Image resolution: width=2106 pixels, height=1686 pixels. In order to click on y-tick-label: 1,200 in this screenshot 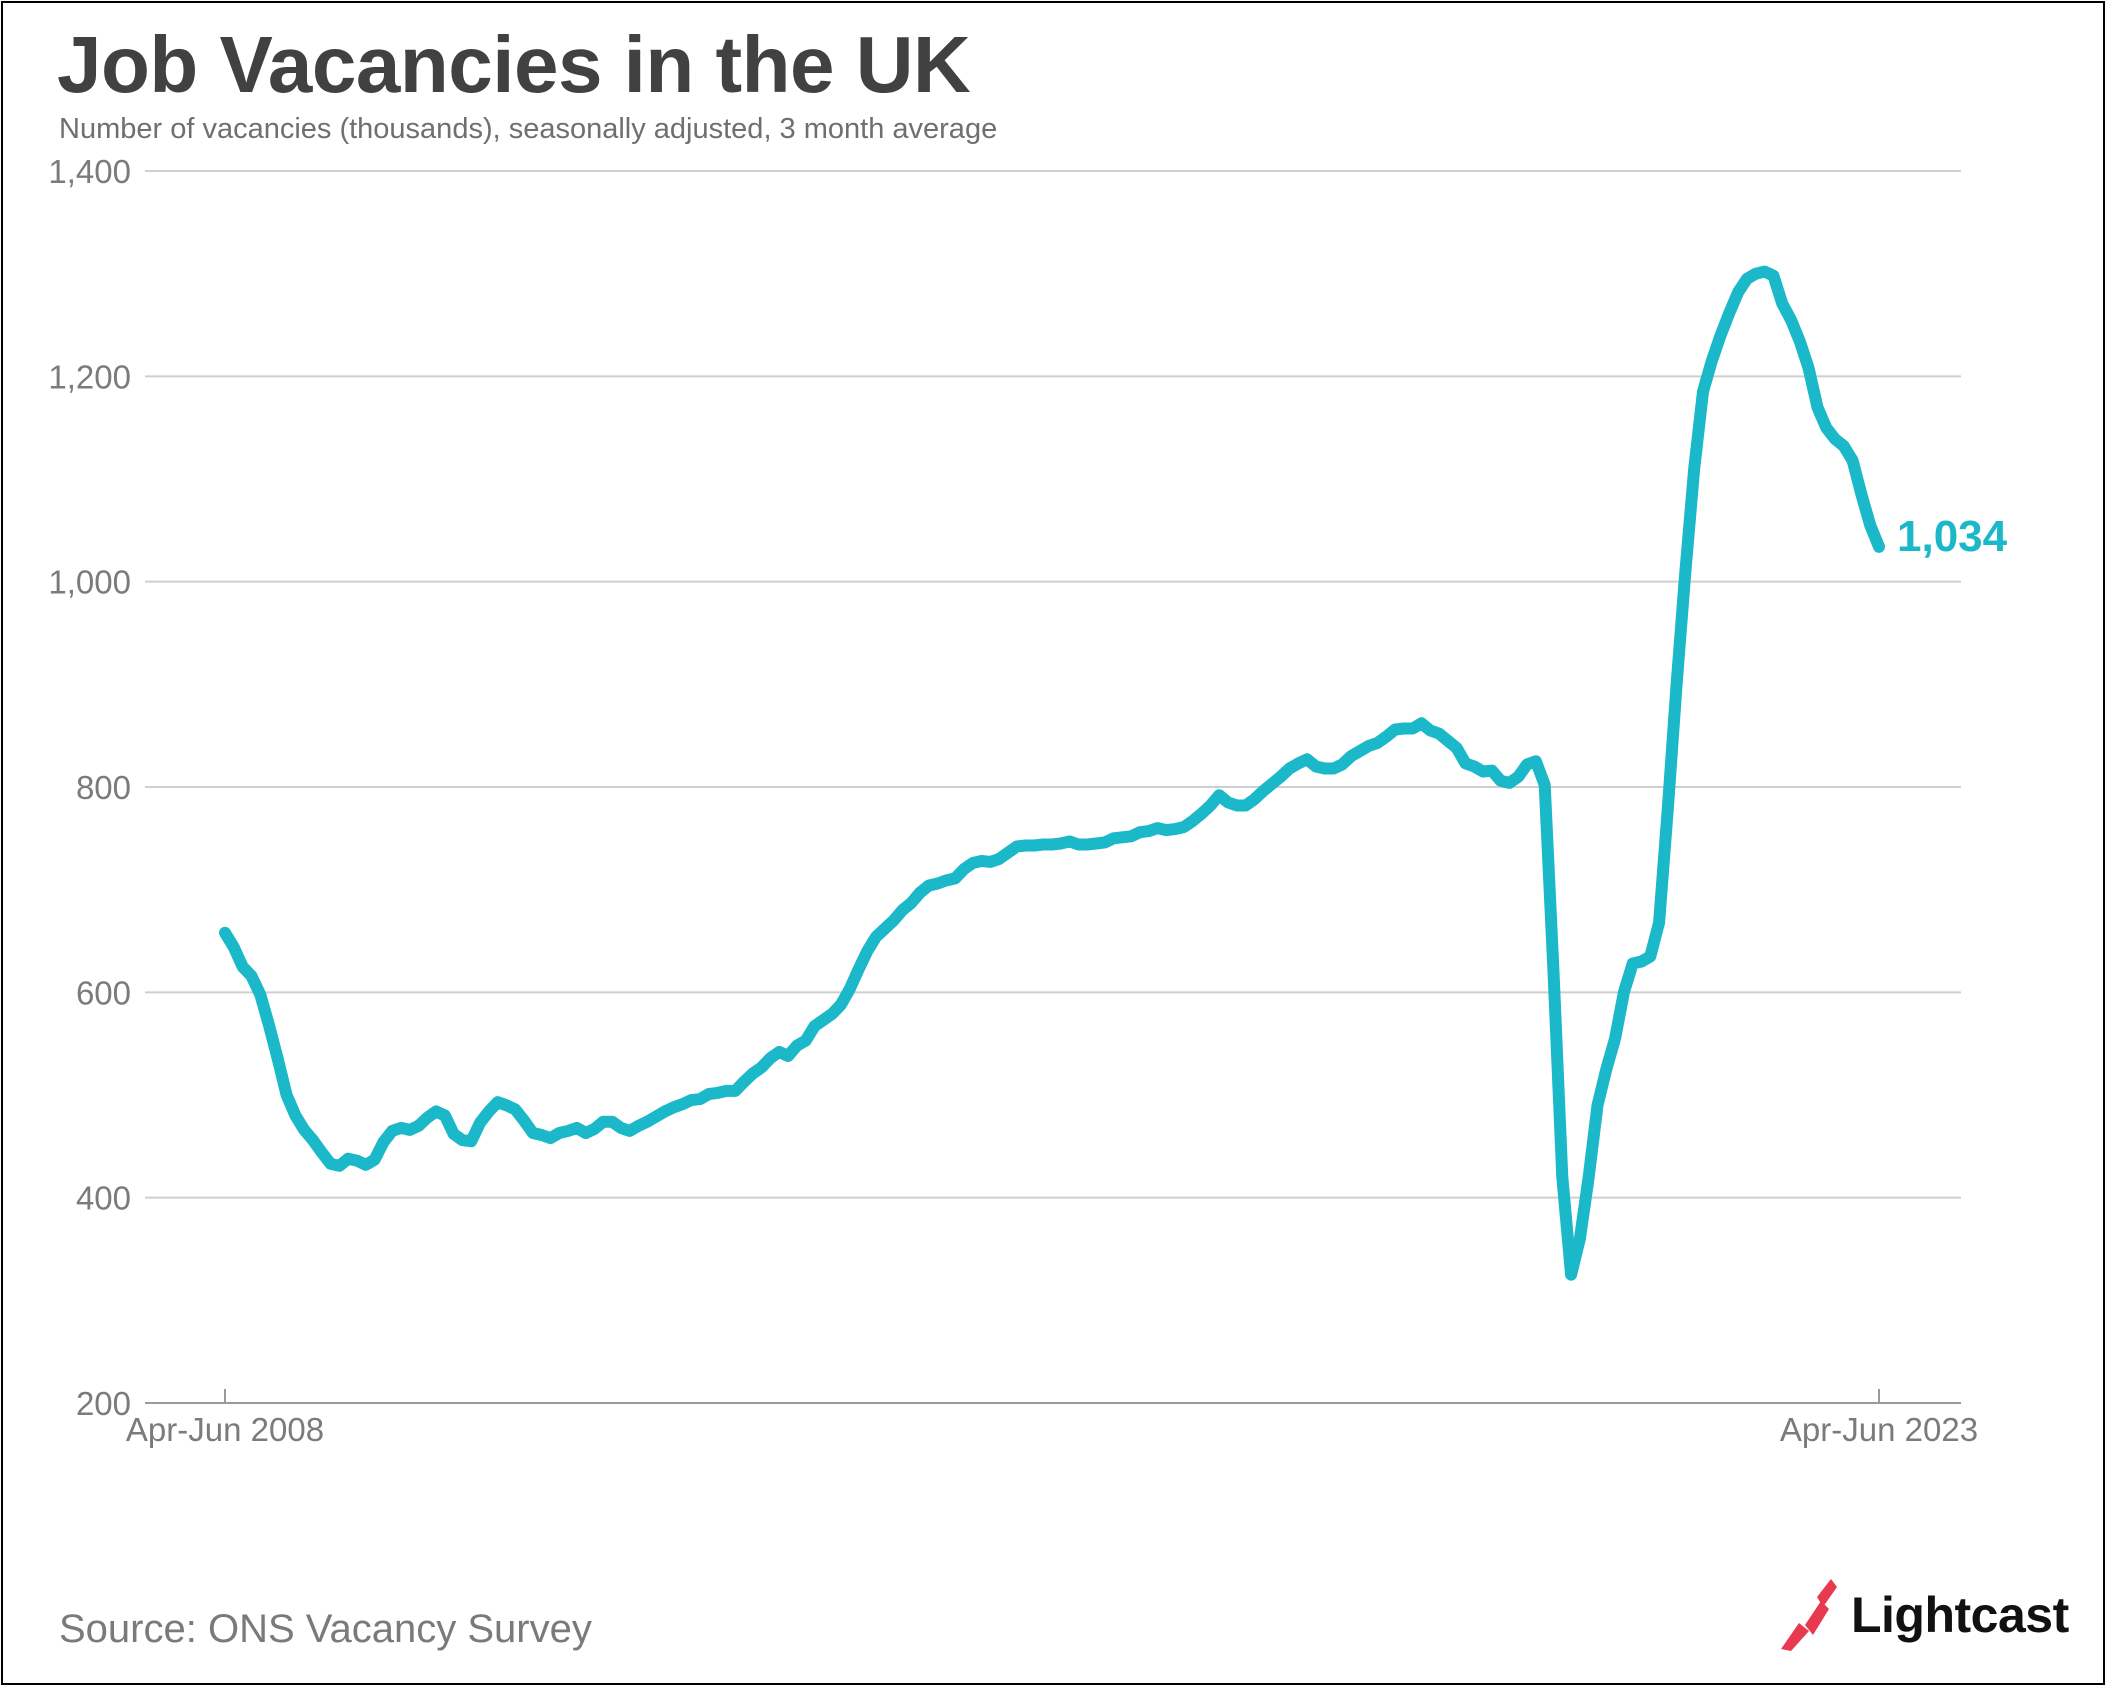, I will do `click(89, 376)`.